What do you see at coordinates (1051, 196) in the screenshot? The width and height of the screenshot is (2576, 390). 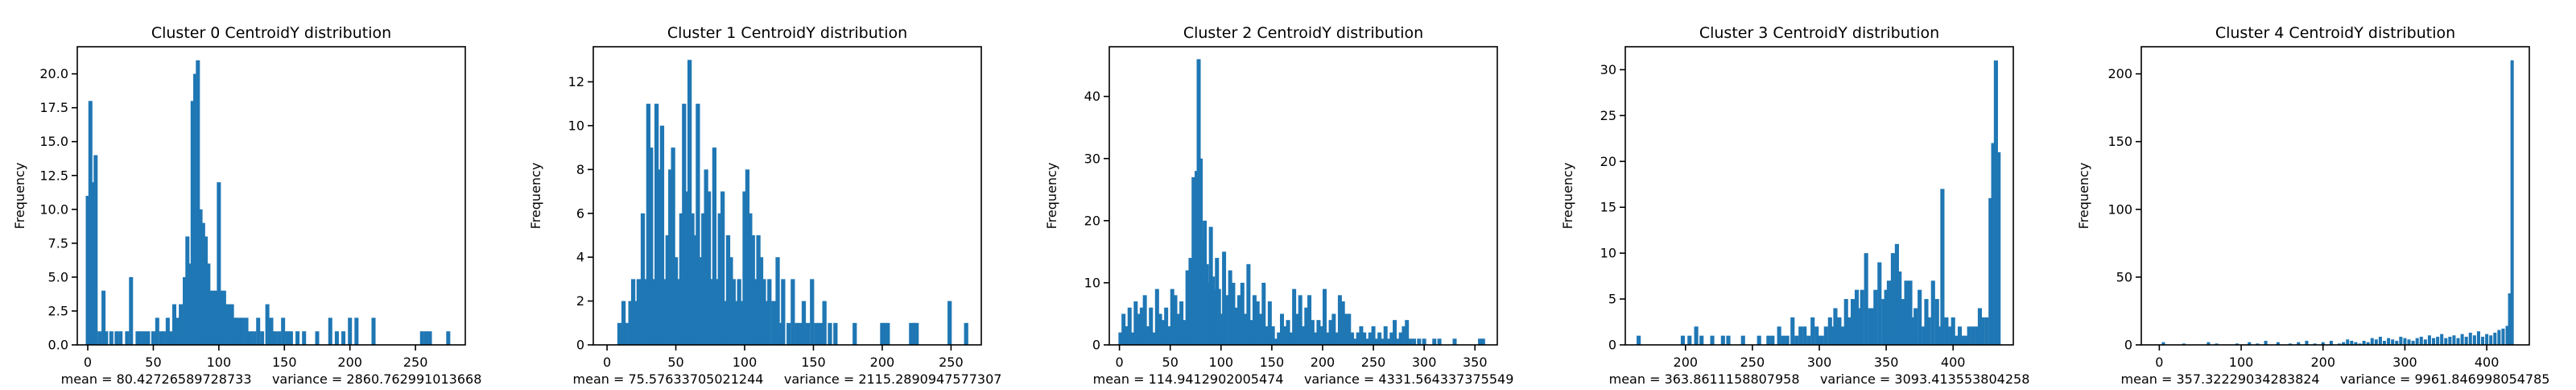 I see `y-axis-label: Frequency` at bounding box center [1051, 196].